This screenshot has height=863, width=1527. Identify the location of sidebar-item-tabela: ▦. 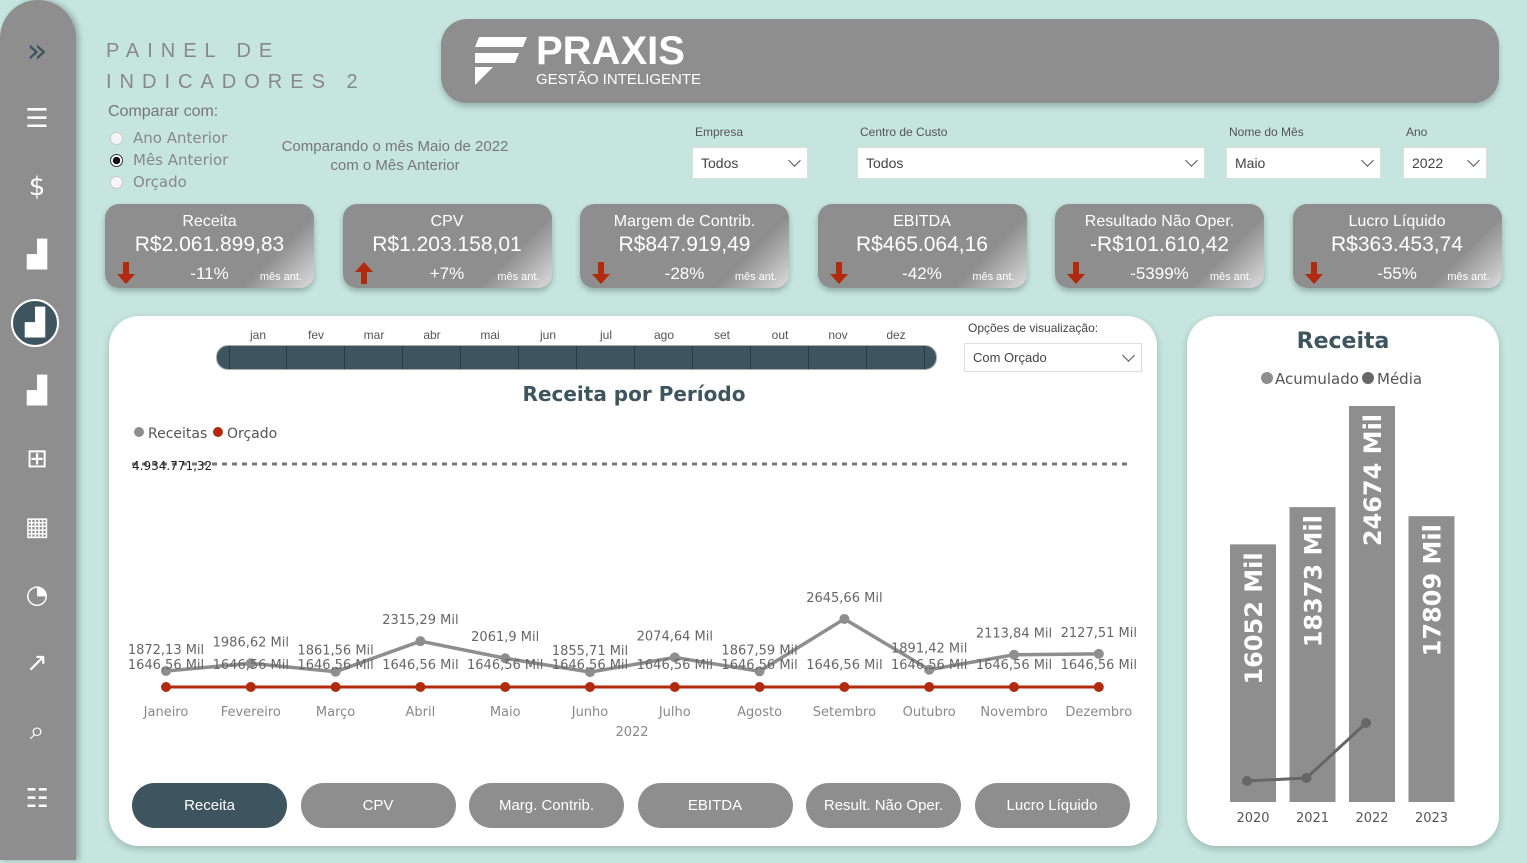
(37, 527).